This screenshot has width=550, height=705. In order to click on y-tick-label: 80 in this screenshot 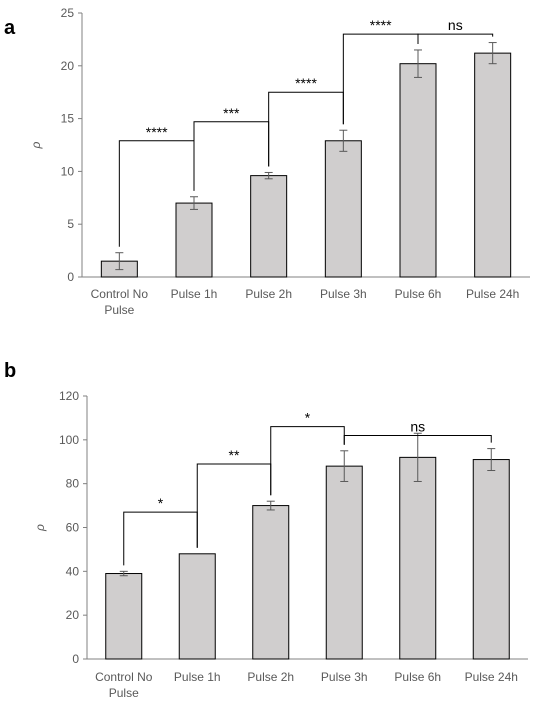, I will do `click(73, 484)`.